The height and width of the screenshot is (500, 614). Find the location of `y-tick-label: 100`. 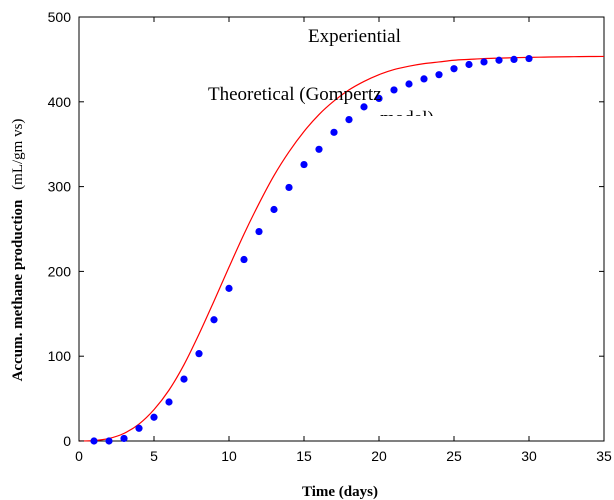

y-tick-label: 100 is located at coordinates (60, 356).